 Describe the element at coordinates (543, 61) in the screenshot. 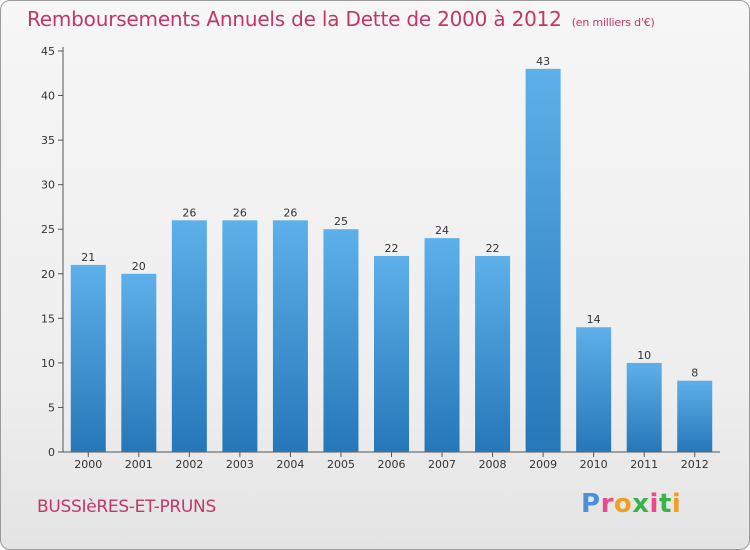

I see `value-label: 43` at that location.